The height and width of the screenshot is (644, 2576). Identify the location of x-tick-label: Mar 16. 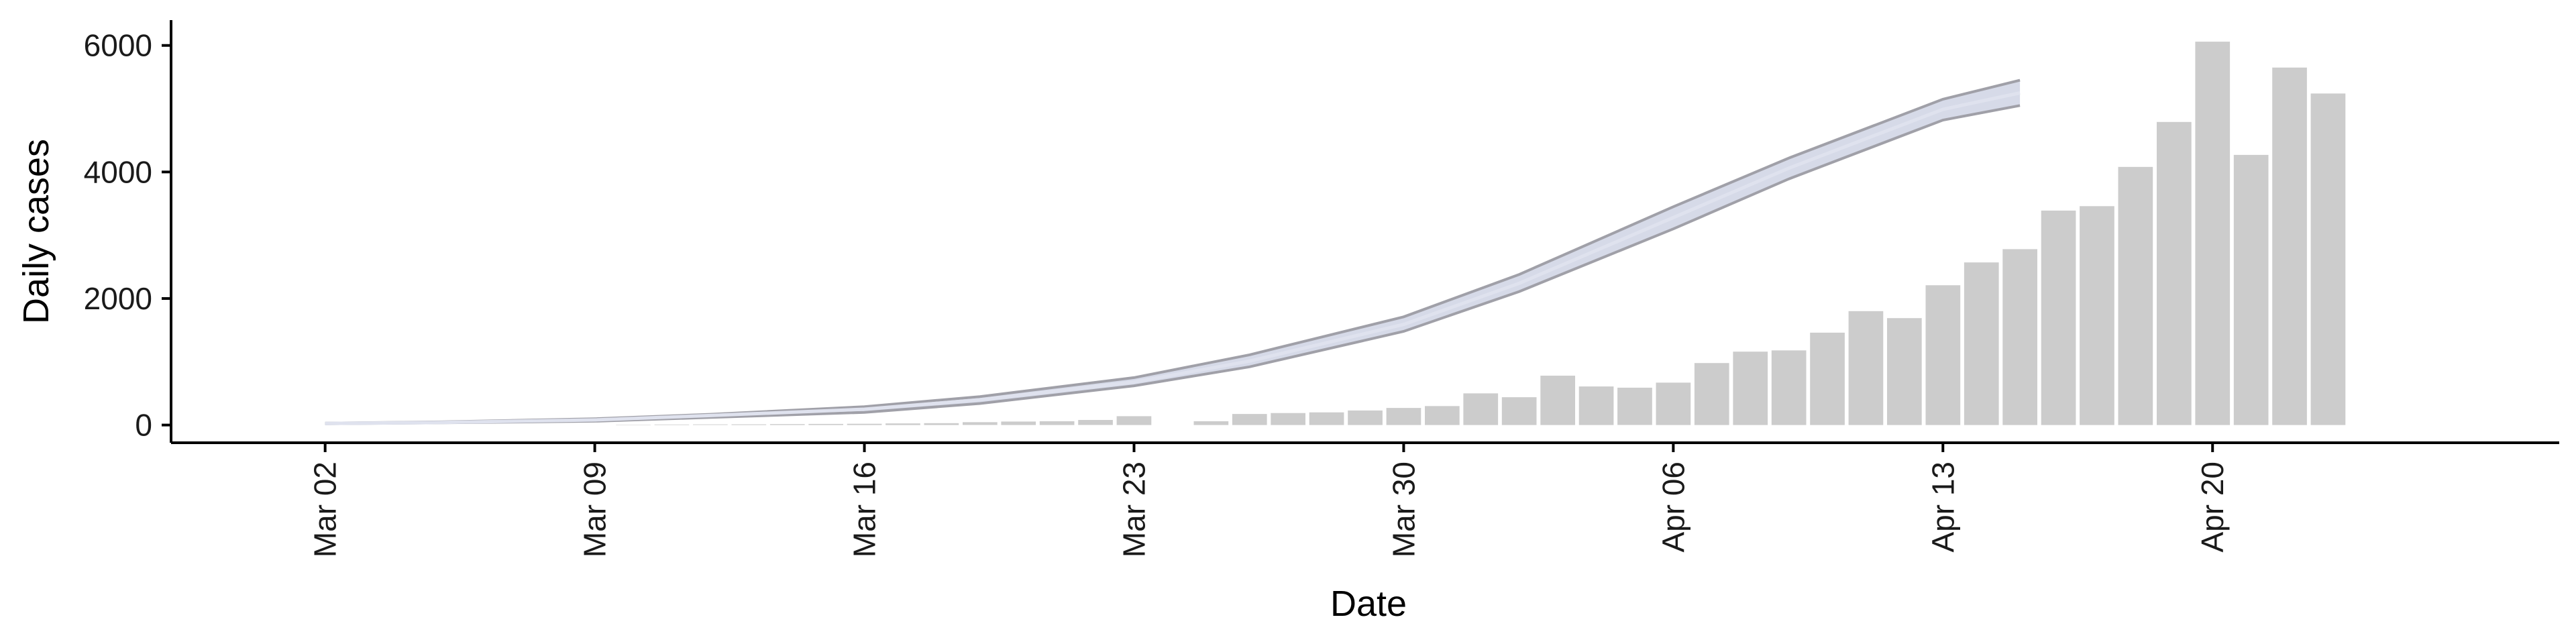
(864, 509).